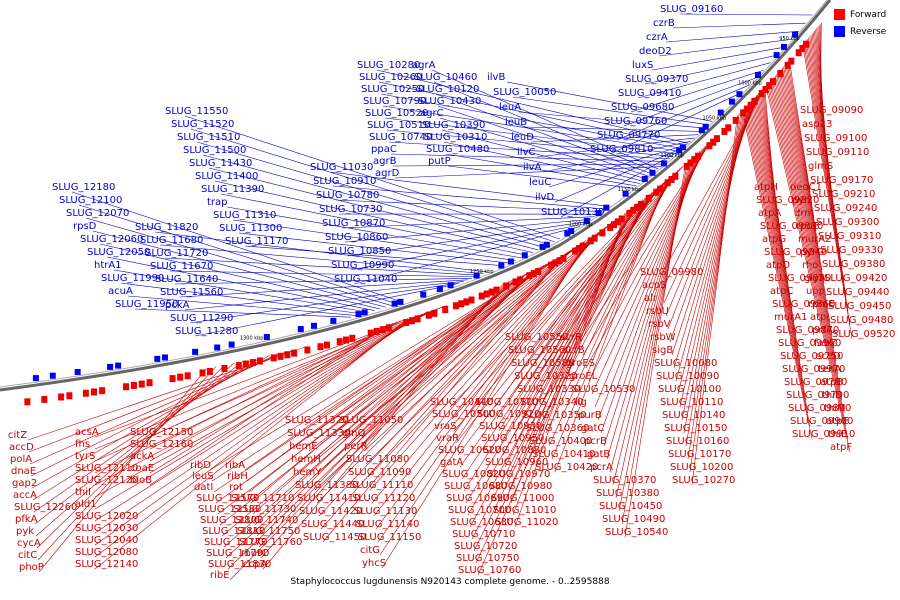 The height and width of the screenshot is (600, 900). What do you see at coordinates (548, 389) in the screenshot?
I see `gene-label-slug-10330: SLUG_10330` at bounding box center [548, 389].